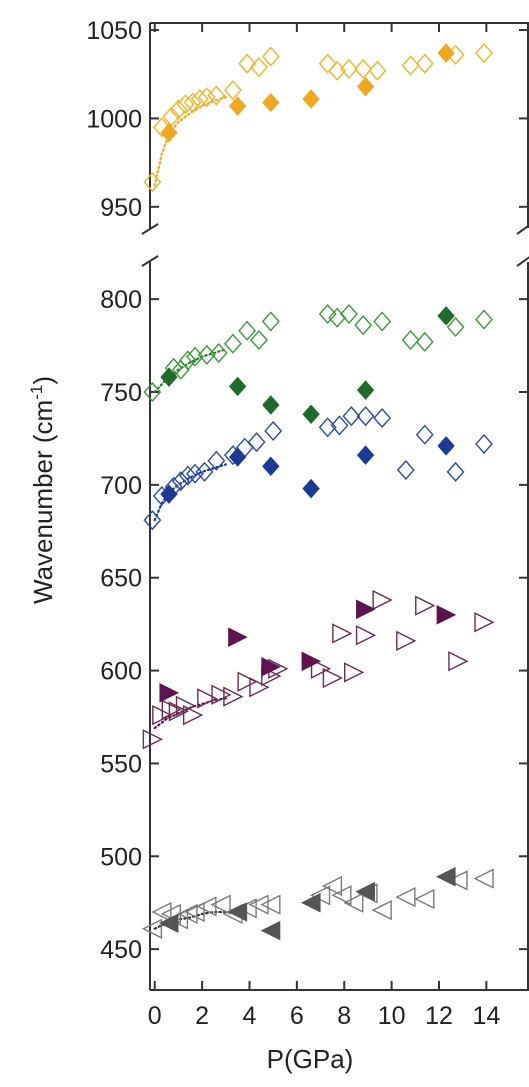  I want to click on fit-curve, so click(190, 141).